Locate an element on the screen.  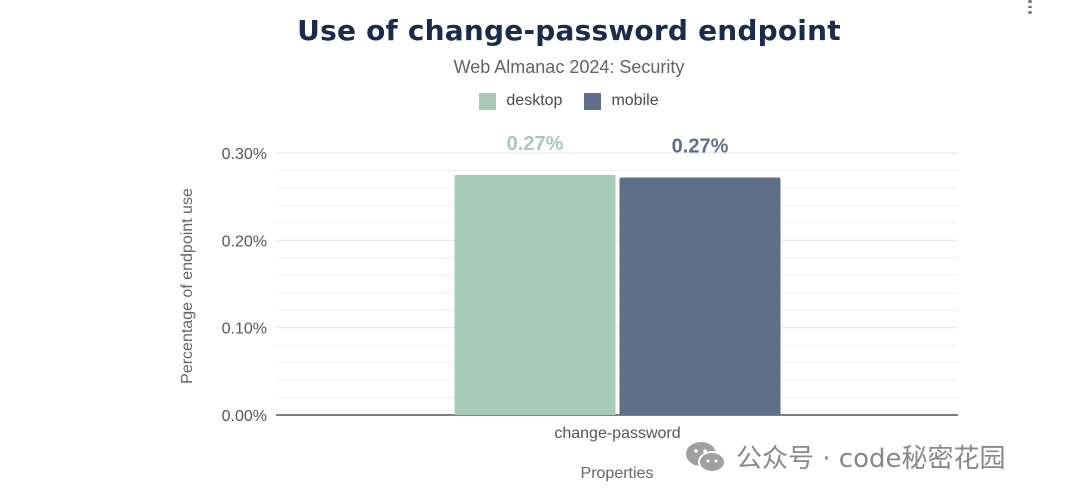
legend-swatch-desktop is located at coordinates (488, 101).